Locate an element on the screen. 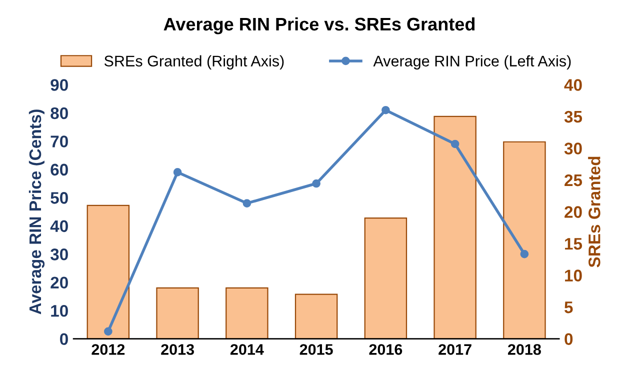 This screenshot has width=639, height=385. y-tick-label: 60 is located at coordinates (59, 170).